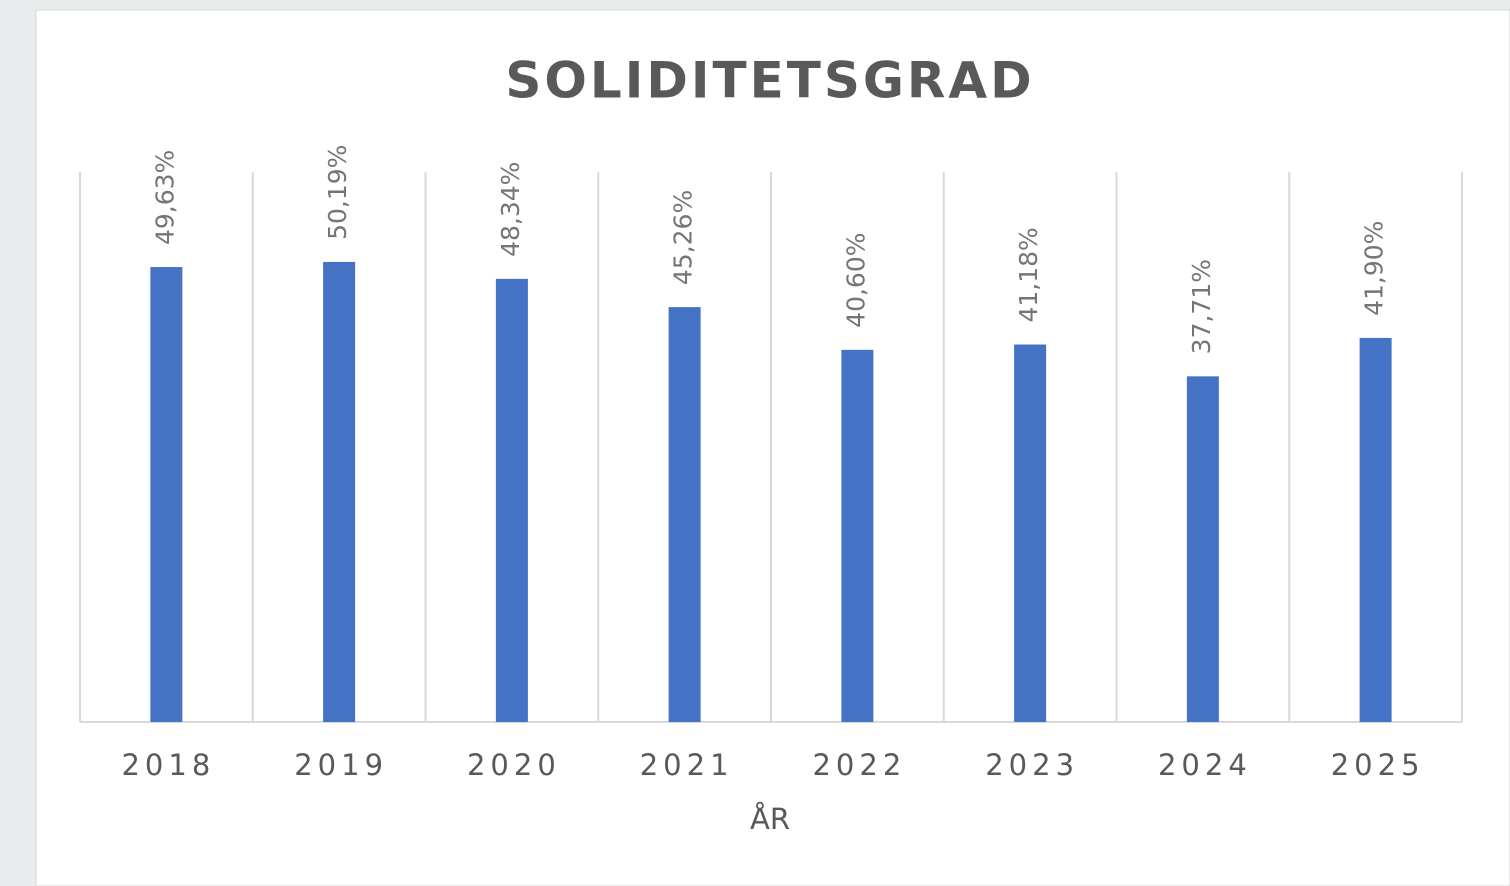 The width and height of the screenshot is (1510, 886). Describe the element at coordinates (859, 765) in the screenshot. I see `x-tick-label: 2022` at that location.